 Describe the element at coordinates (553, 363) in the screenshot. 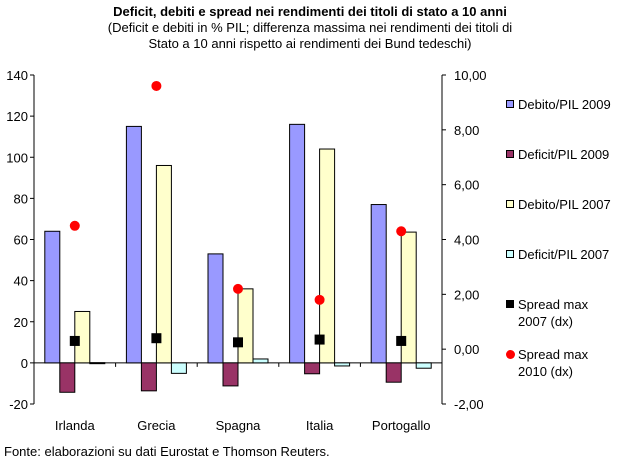

I see `legend-label: Spread max 2010 (dx)` at that location.